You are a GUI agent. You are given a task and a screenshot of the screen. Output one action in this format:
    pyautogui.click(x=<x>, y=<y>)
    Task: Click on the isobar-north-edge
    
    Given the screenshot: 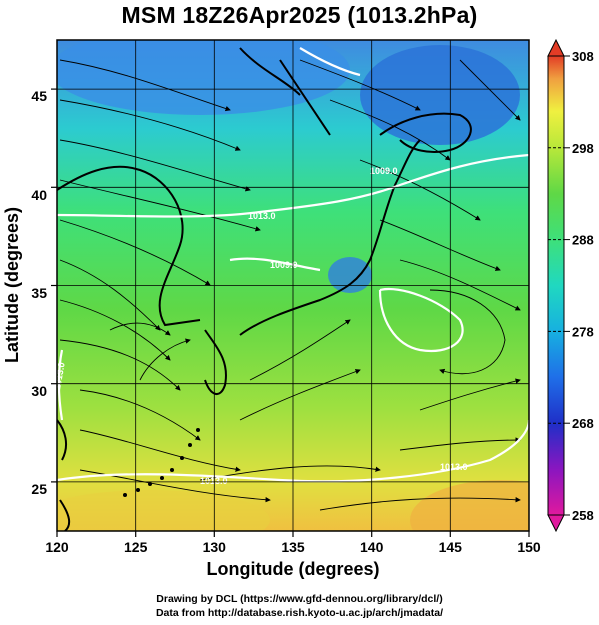 What is the action you would take?
    pyautogui.click(x=330, y=62)
    